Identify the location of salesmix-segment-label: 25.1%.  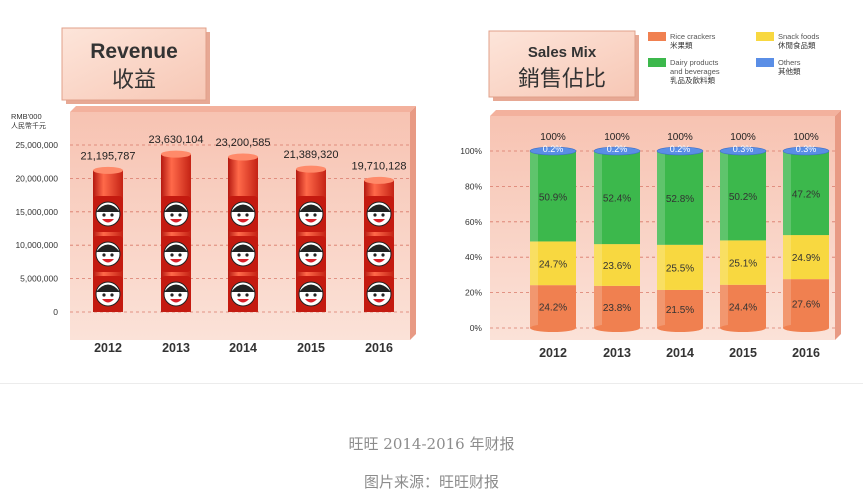
(743, 264).